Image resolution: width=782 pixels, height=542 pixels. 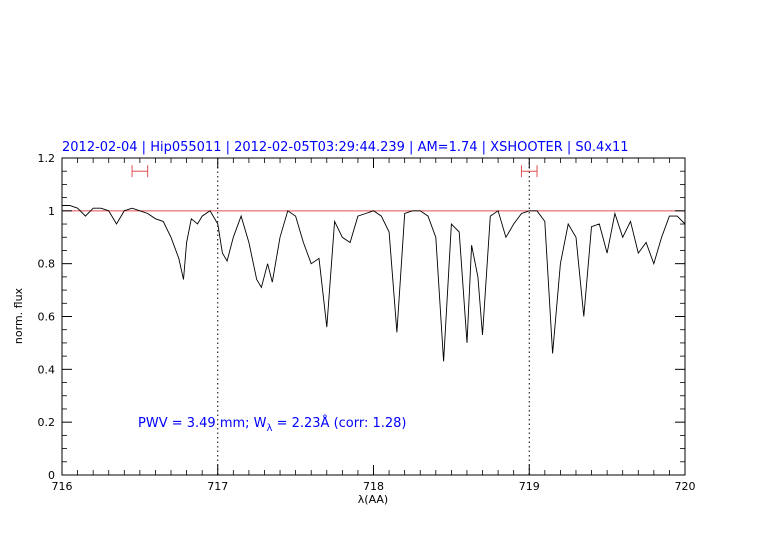 I want to click on x-tick-label: 717, so click(x=217, y=486).